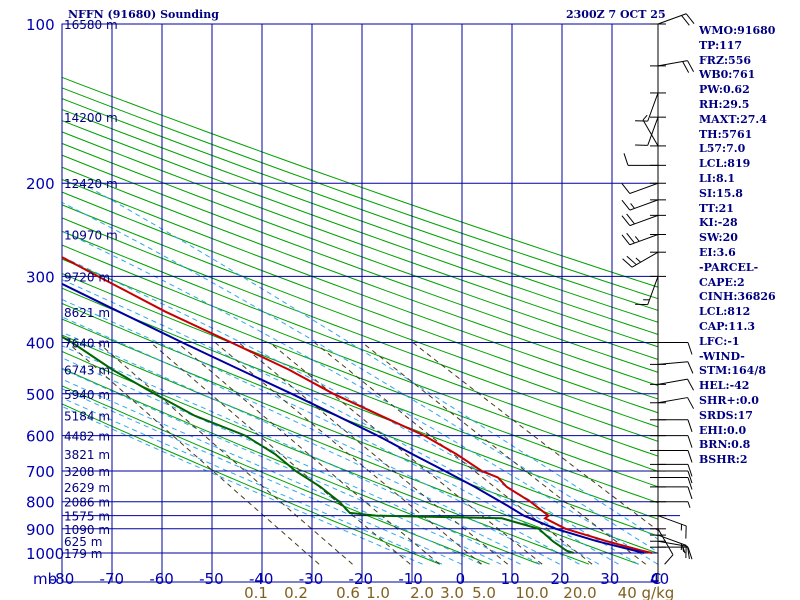 This screenshot has height=600, width=800. What do you see at coordinates (83, 542) in the screenshot?
I see `height-label: 625 m` at bounding box center [83, 542].